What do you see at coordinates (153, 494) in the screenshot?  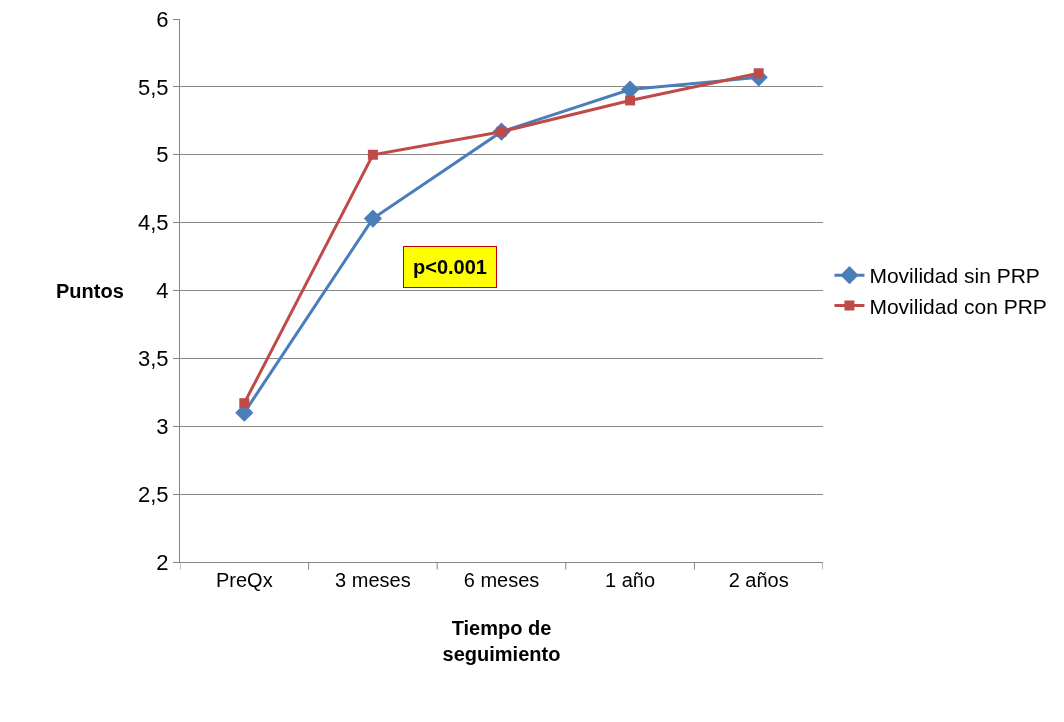 I see `y-tick-label: 2,5` at bounding box center [153, 494].